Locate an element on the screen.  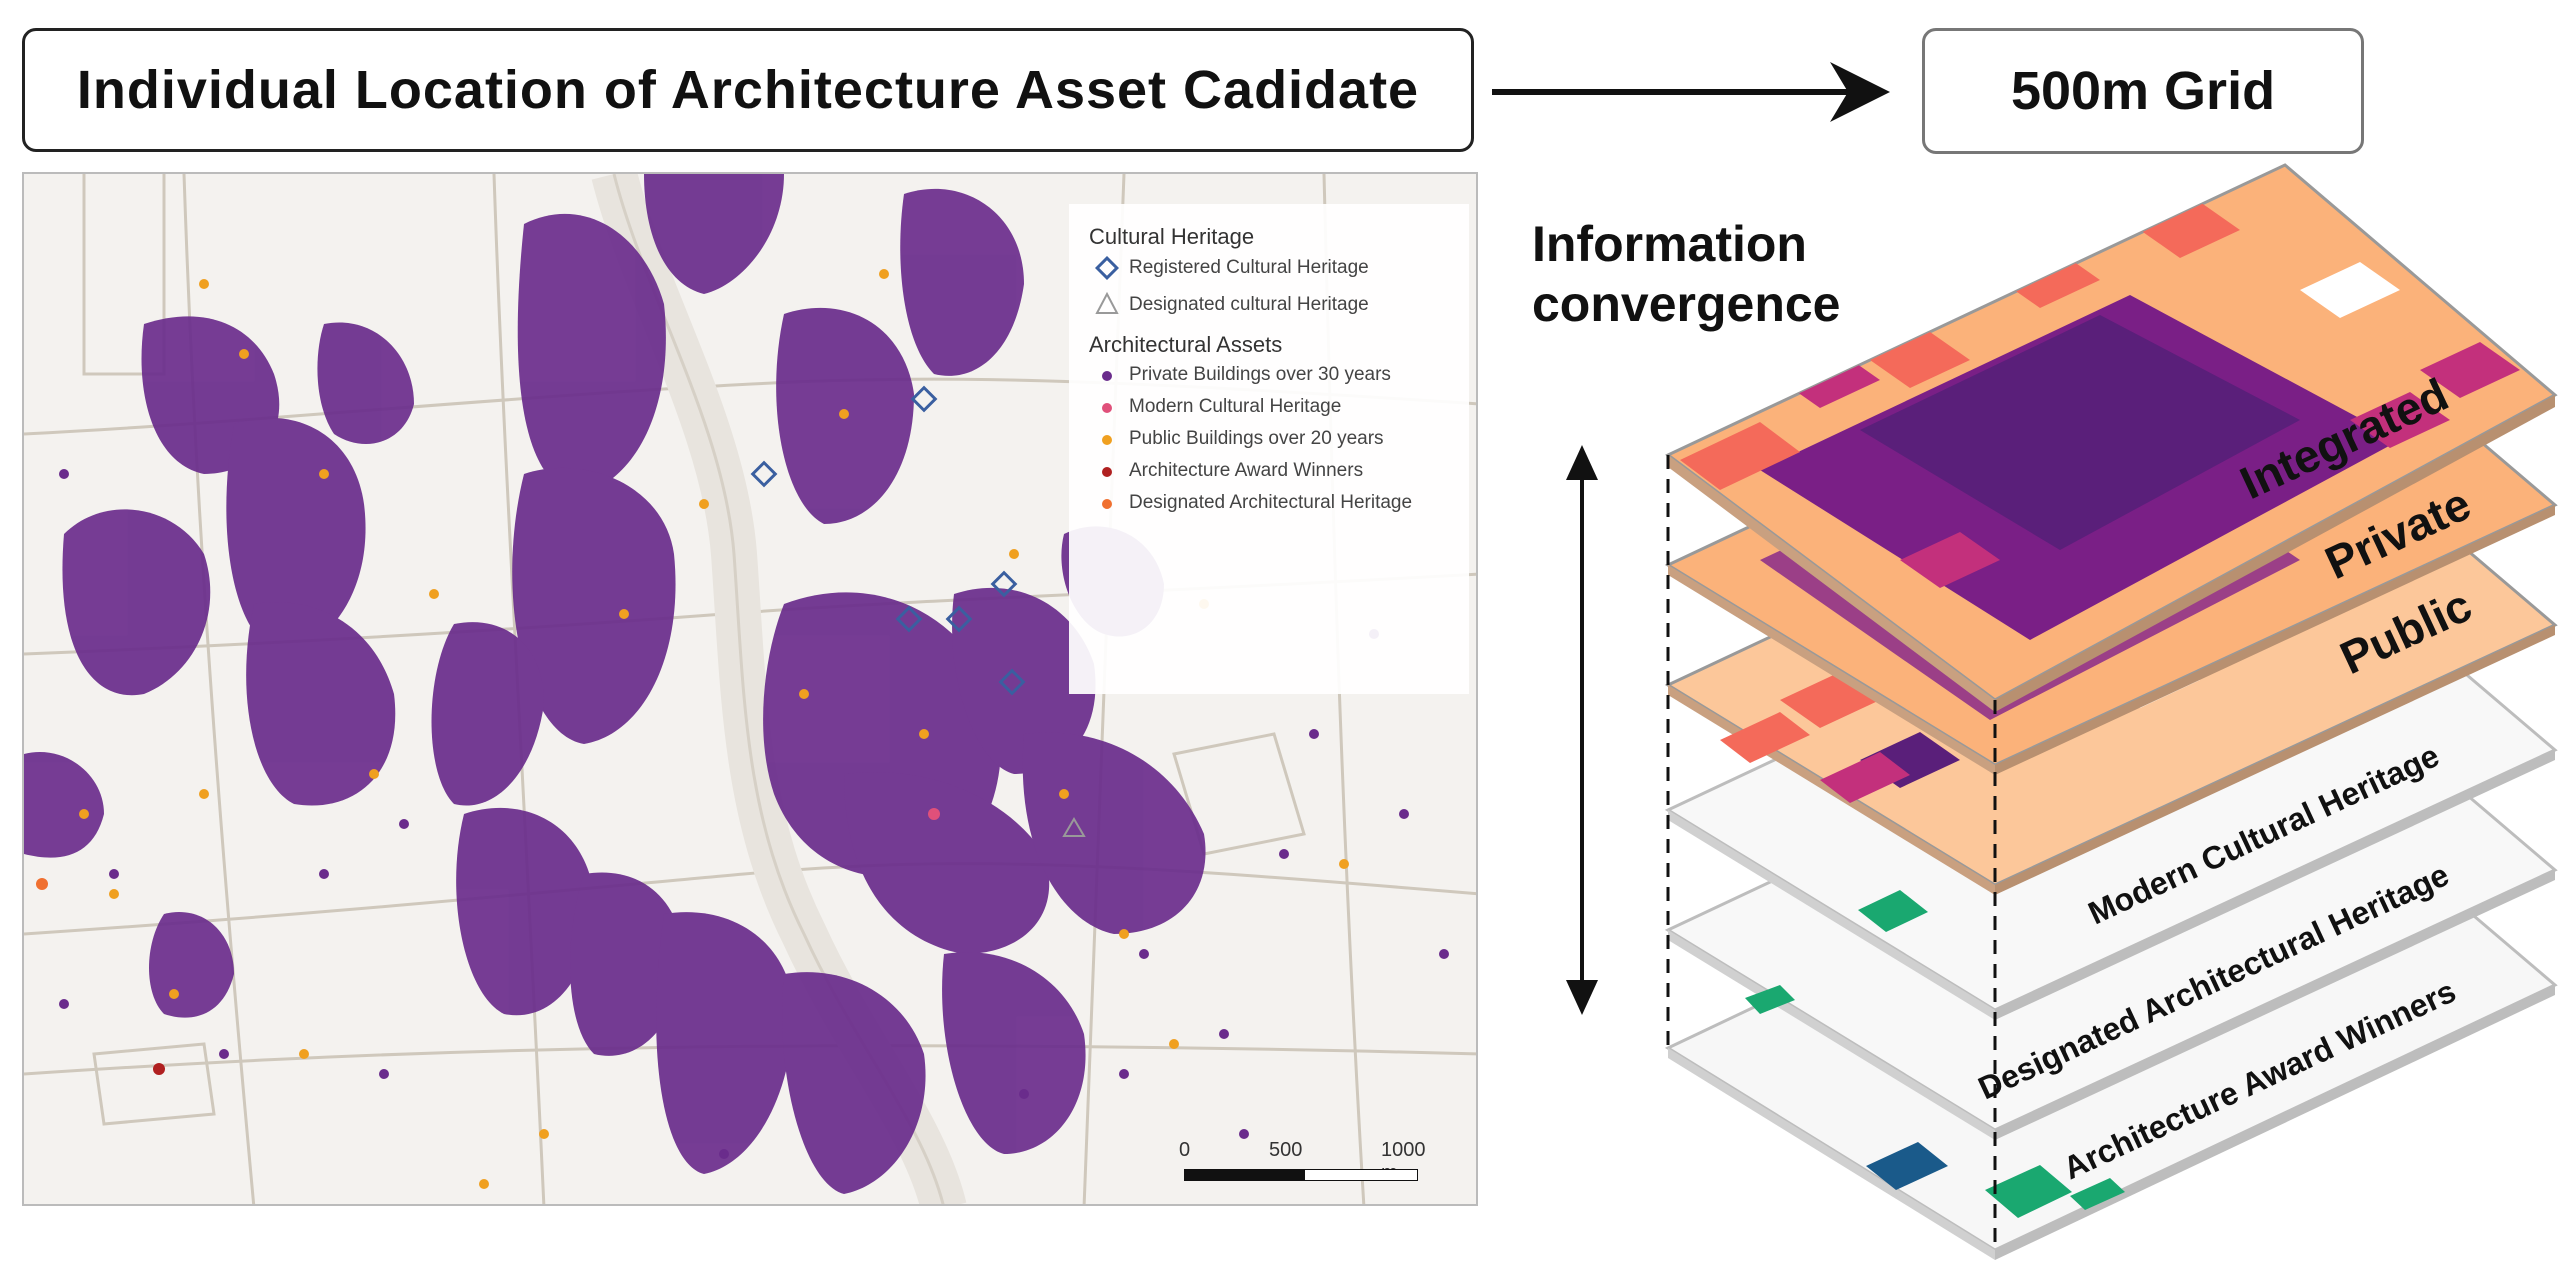
designated-heritage-marker is located at coordinates (1074, 827).